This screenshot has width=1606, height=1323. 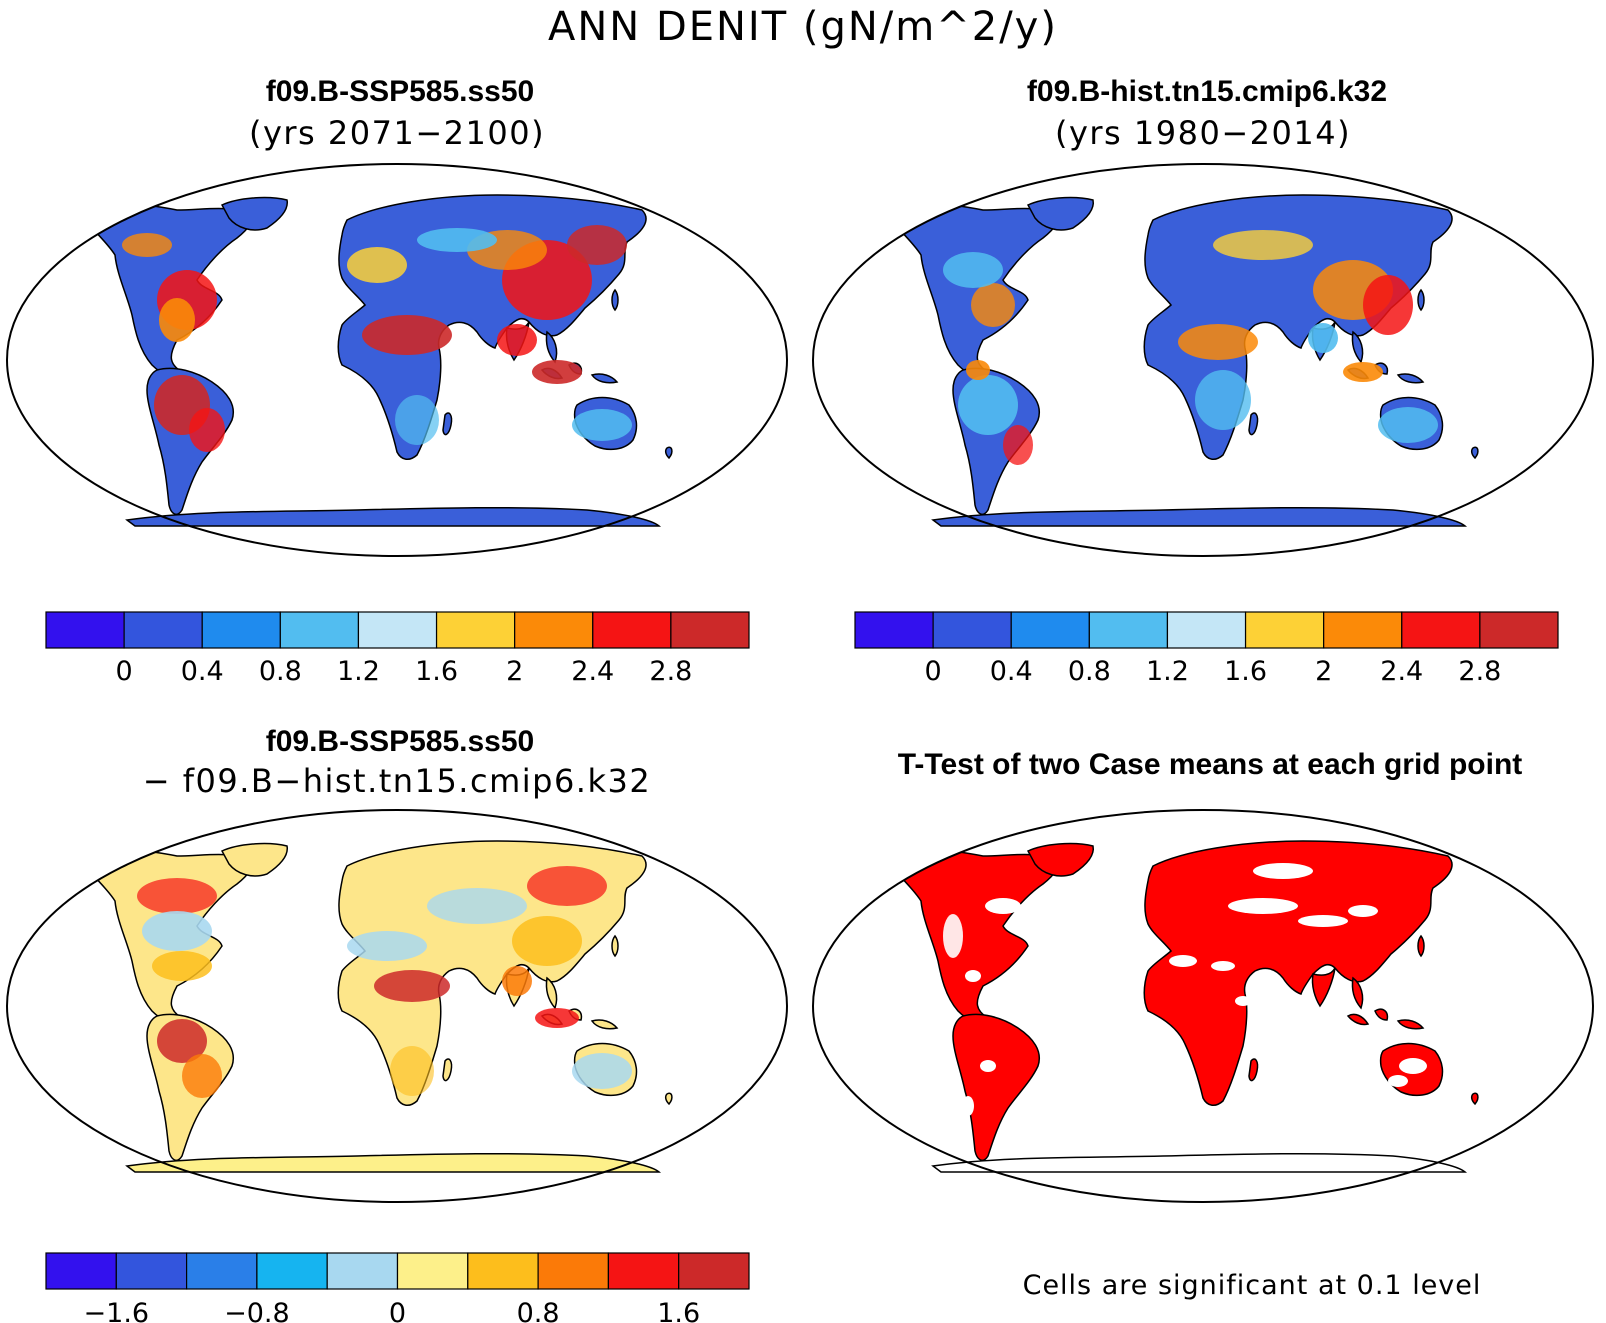 I want to click on figure-title: ANN DENIT (gN/m^2/y), so click(x=803, y=27).